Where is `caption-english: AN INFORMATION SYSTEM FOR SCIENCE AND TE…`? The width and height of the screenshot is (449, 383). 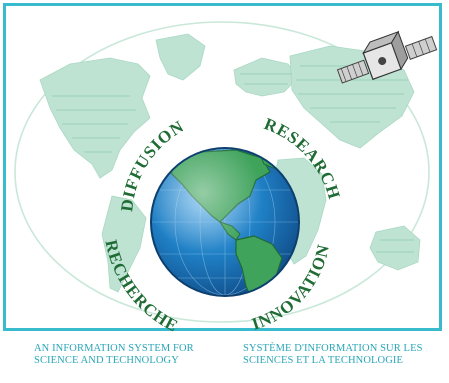
caption-english: AN INFORMATION SYSTEM FOR SCIENCE AND TE… is located at coordinates (114, 355).